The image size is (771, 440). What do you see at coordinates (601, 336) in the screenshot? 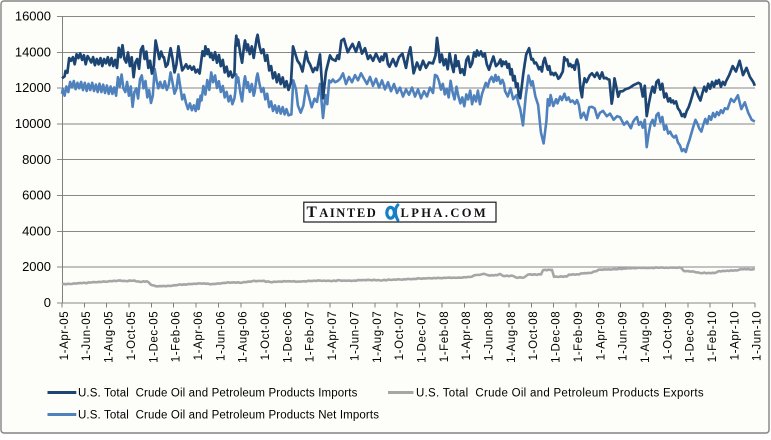
I see `svg-text: 1-Apr-09` at bounding box center [601, 336].